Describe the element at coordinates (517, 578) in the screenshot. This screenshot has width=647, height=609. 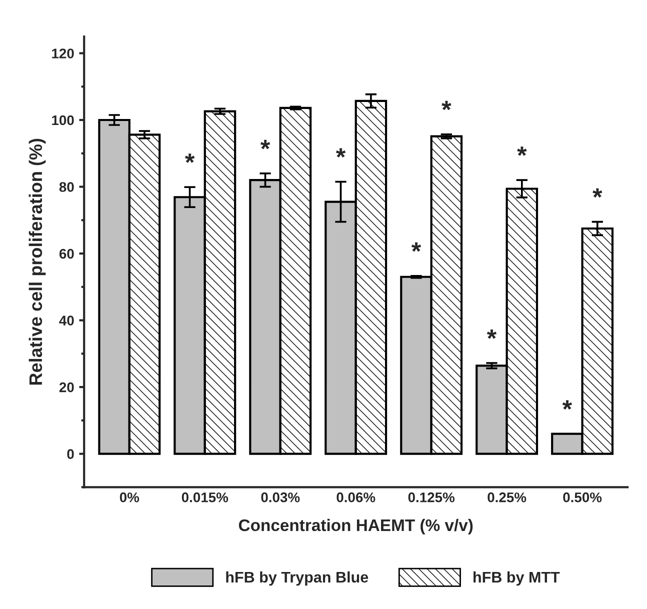
I see `legend-label: hFB by MTT` at that location.